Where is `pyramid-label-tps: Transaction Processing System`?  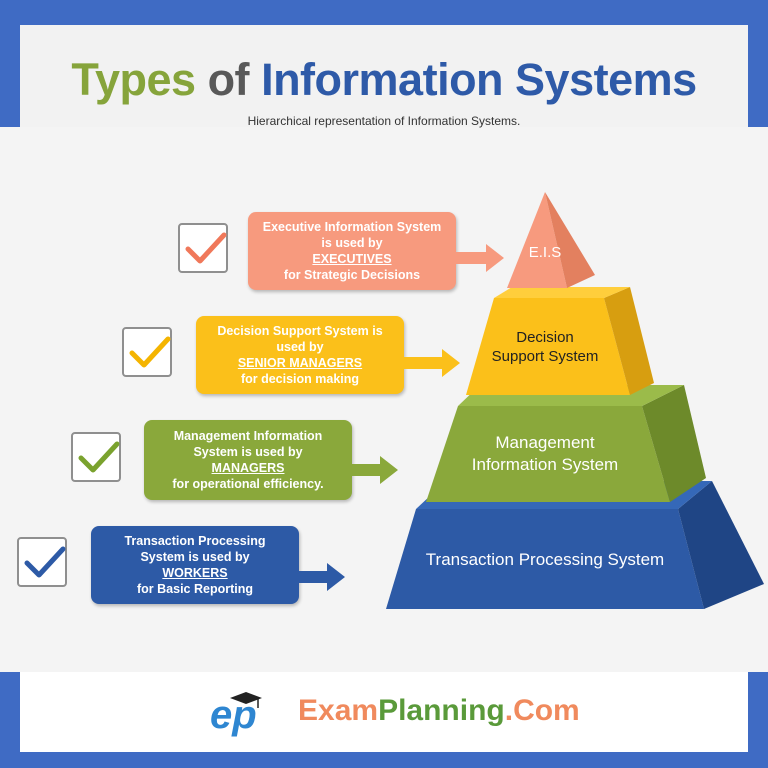
pyramid-label-tps: Transaction Processing System is located at coordinates (545, 559).